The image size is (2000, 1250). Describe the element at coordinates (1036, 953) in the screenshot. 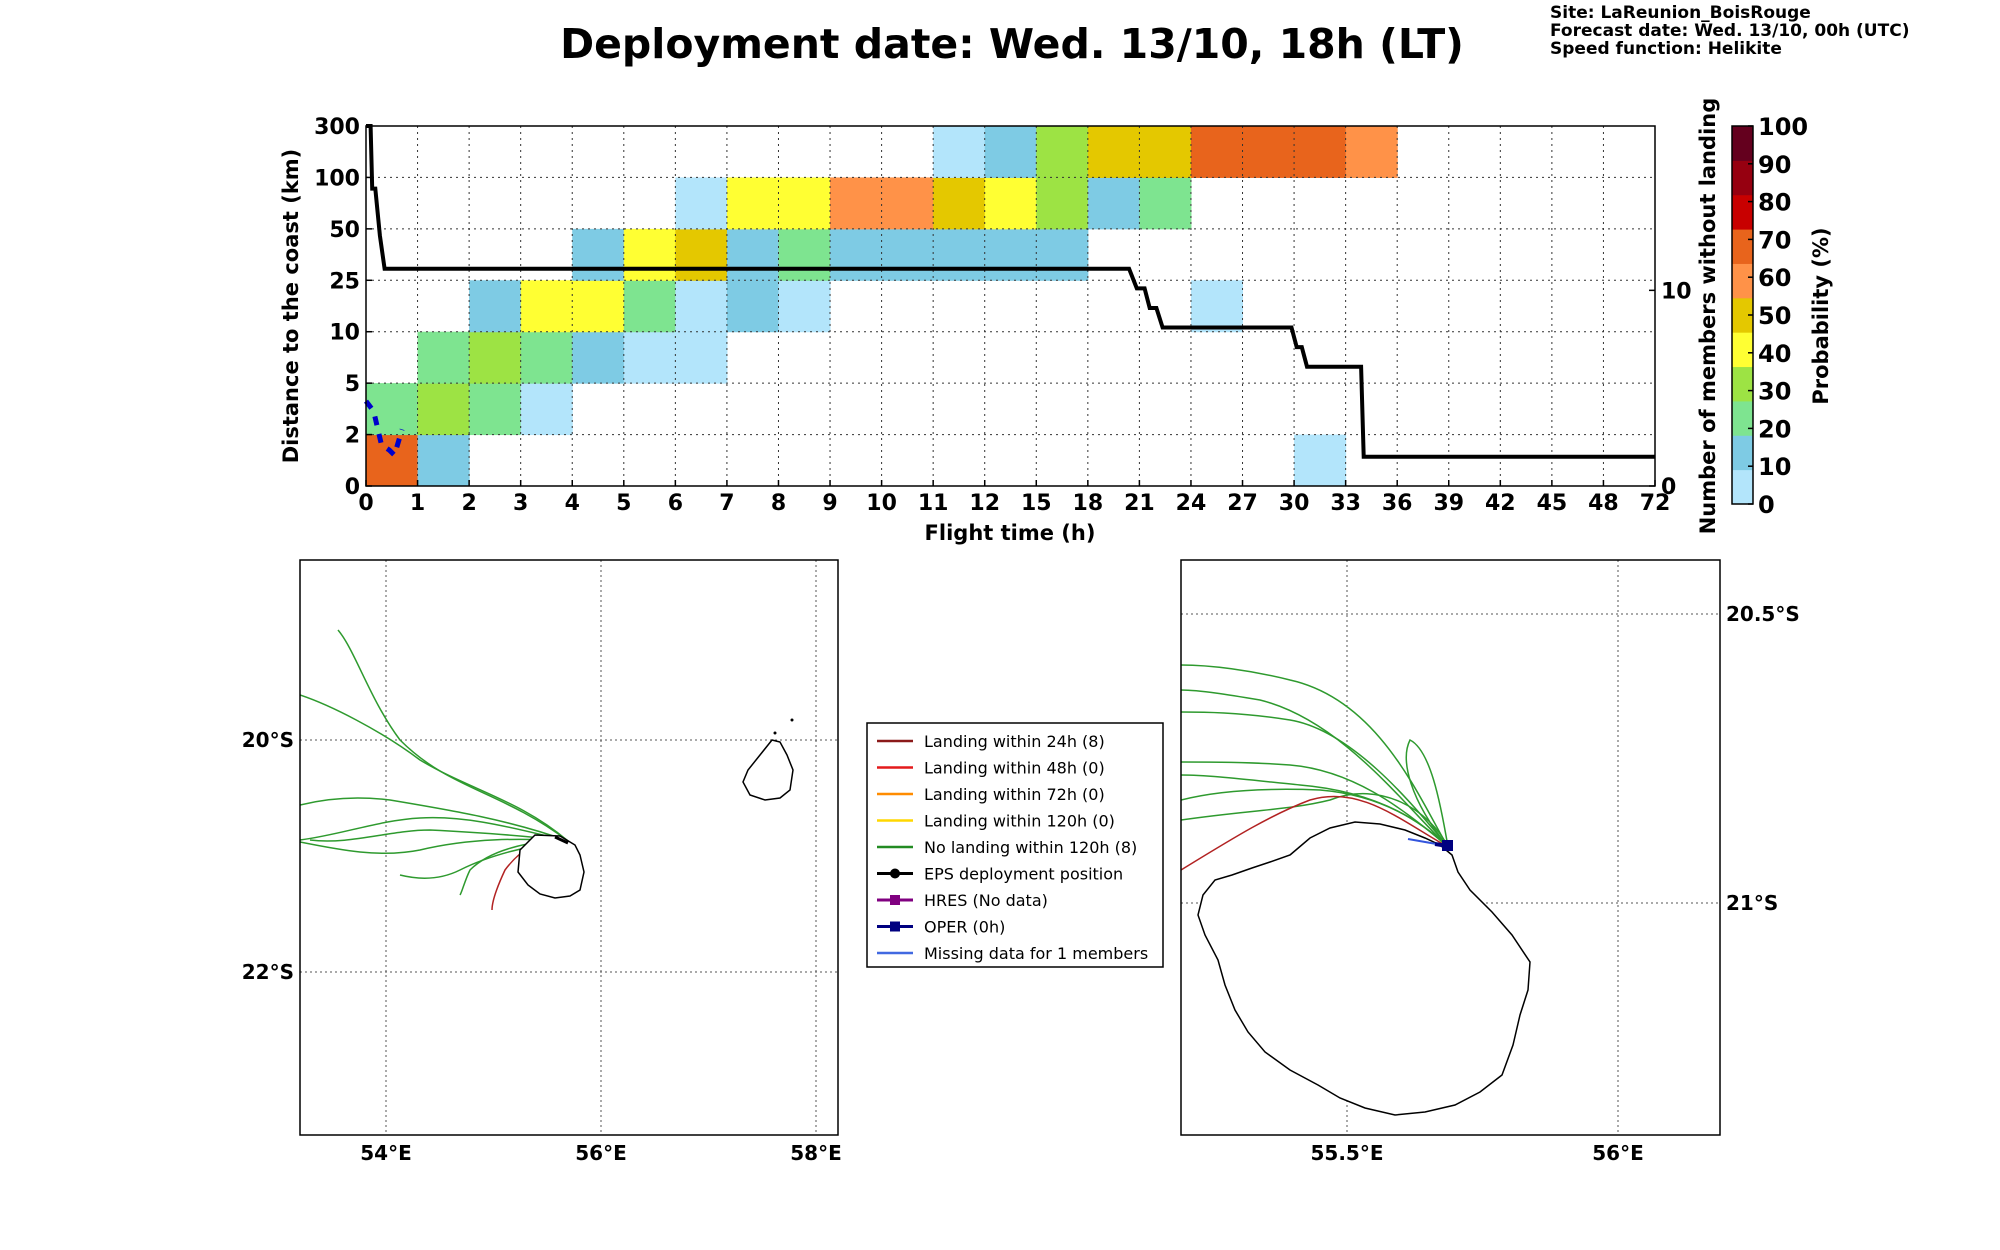

I see `legend-label: Missing data for 1 members` at that location.